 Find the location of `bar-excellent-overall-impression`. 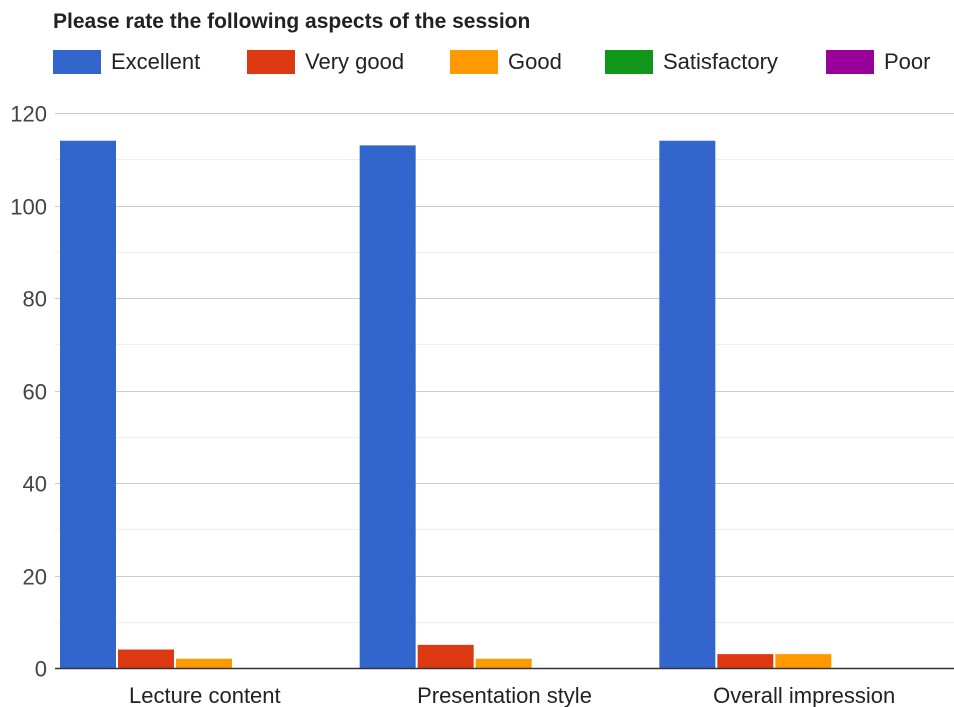

bar-excellent-overall-impression is located at coordinates (687, 404).